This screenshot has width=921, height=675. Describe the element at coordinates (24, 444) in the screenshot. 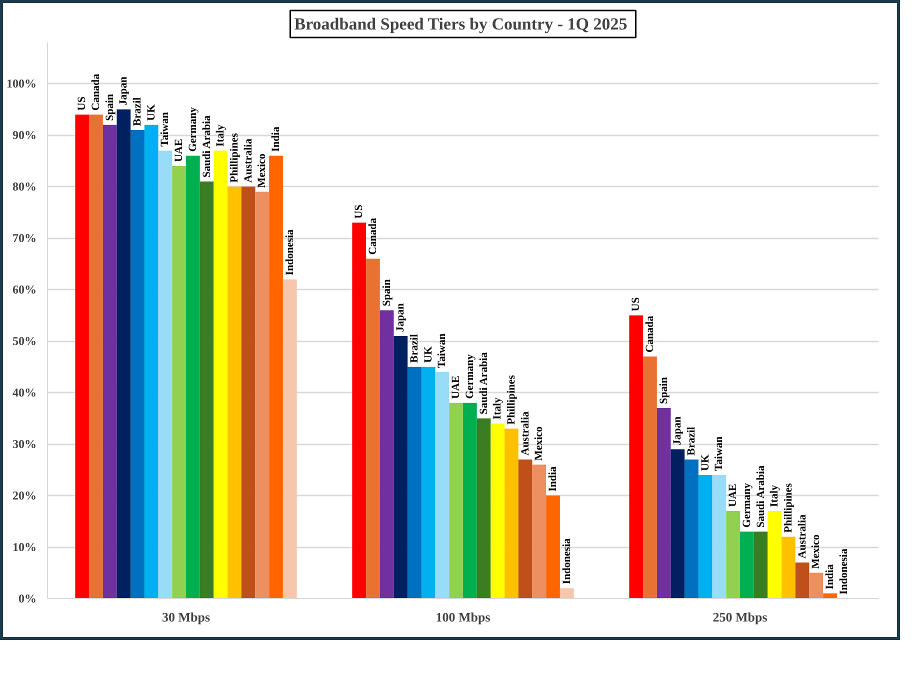

I see `y-tick-label: 30%` at that location.